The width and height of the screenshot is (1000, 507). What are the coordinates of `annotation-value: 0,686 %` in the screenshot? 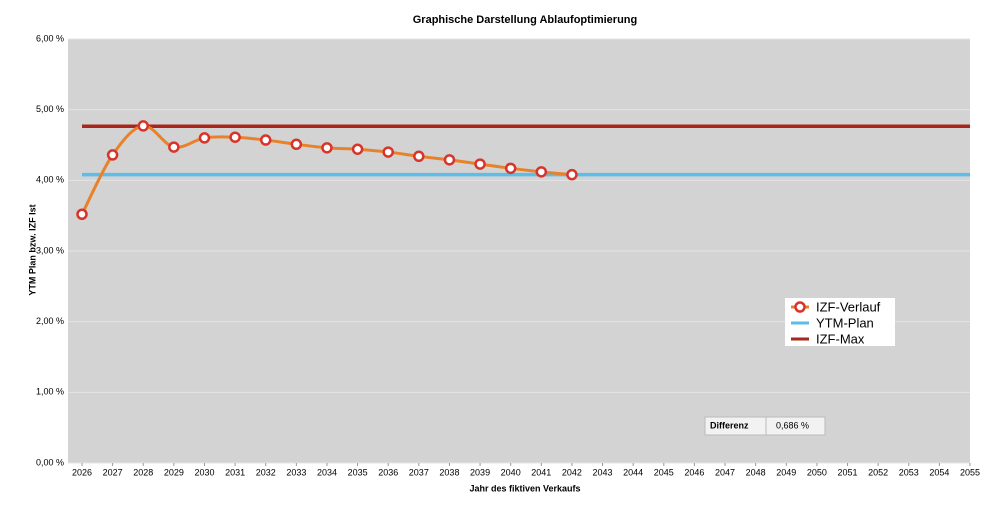 It's located at (792, 425).